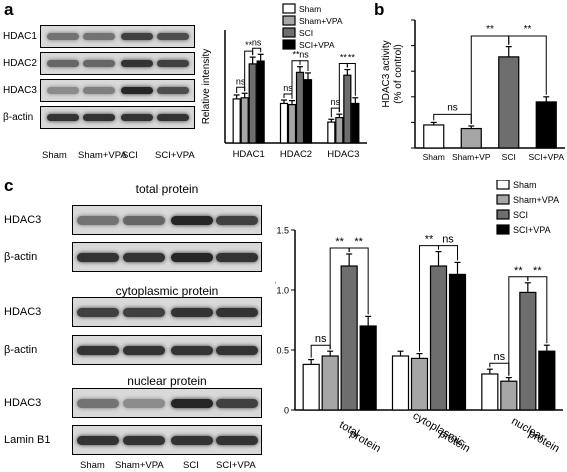  I want to click on bar-sham-nuclear-protein, so click(490, 392).